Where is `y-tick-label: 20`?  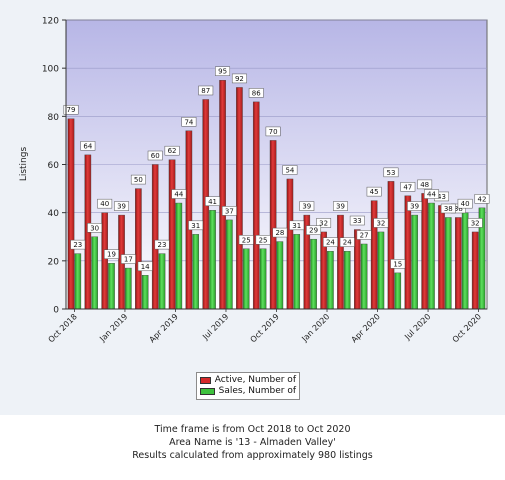
y-tick-label: 20 is located at coordinates (54, 262).